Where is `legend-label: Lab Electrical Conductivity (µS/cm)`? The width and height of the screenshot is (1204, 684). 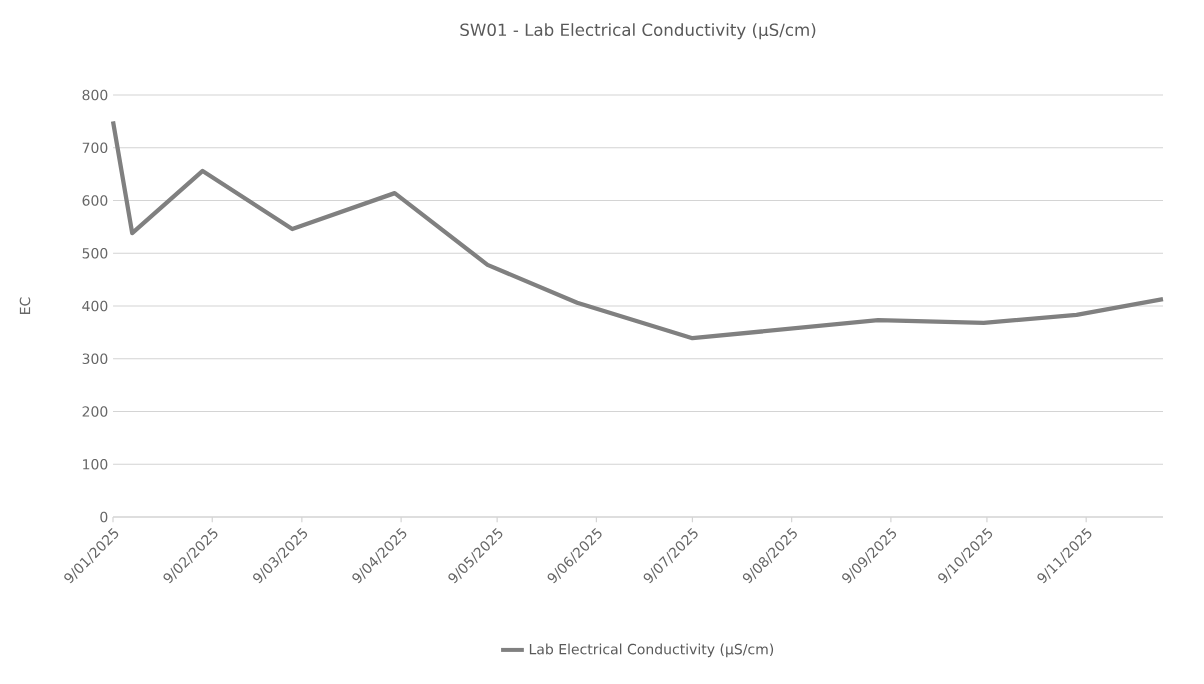
legend-label: Lab Electrical Conductivity (µS/cm) is located at coordinates (651, 650).